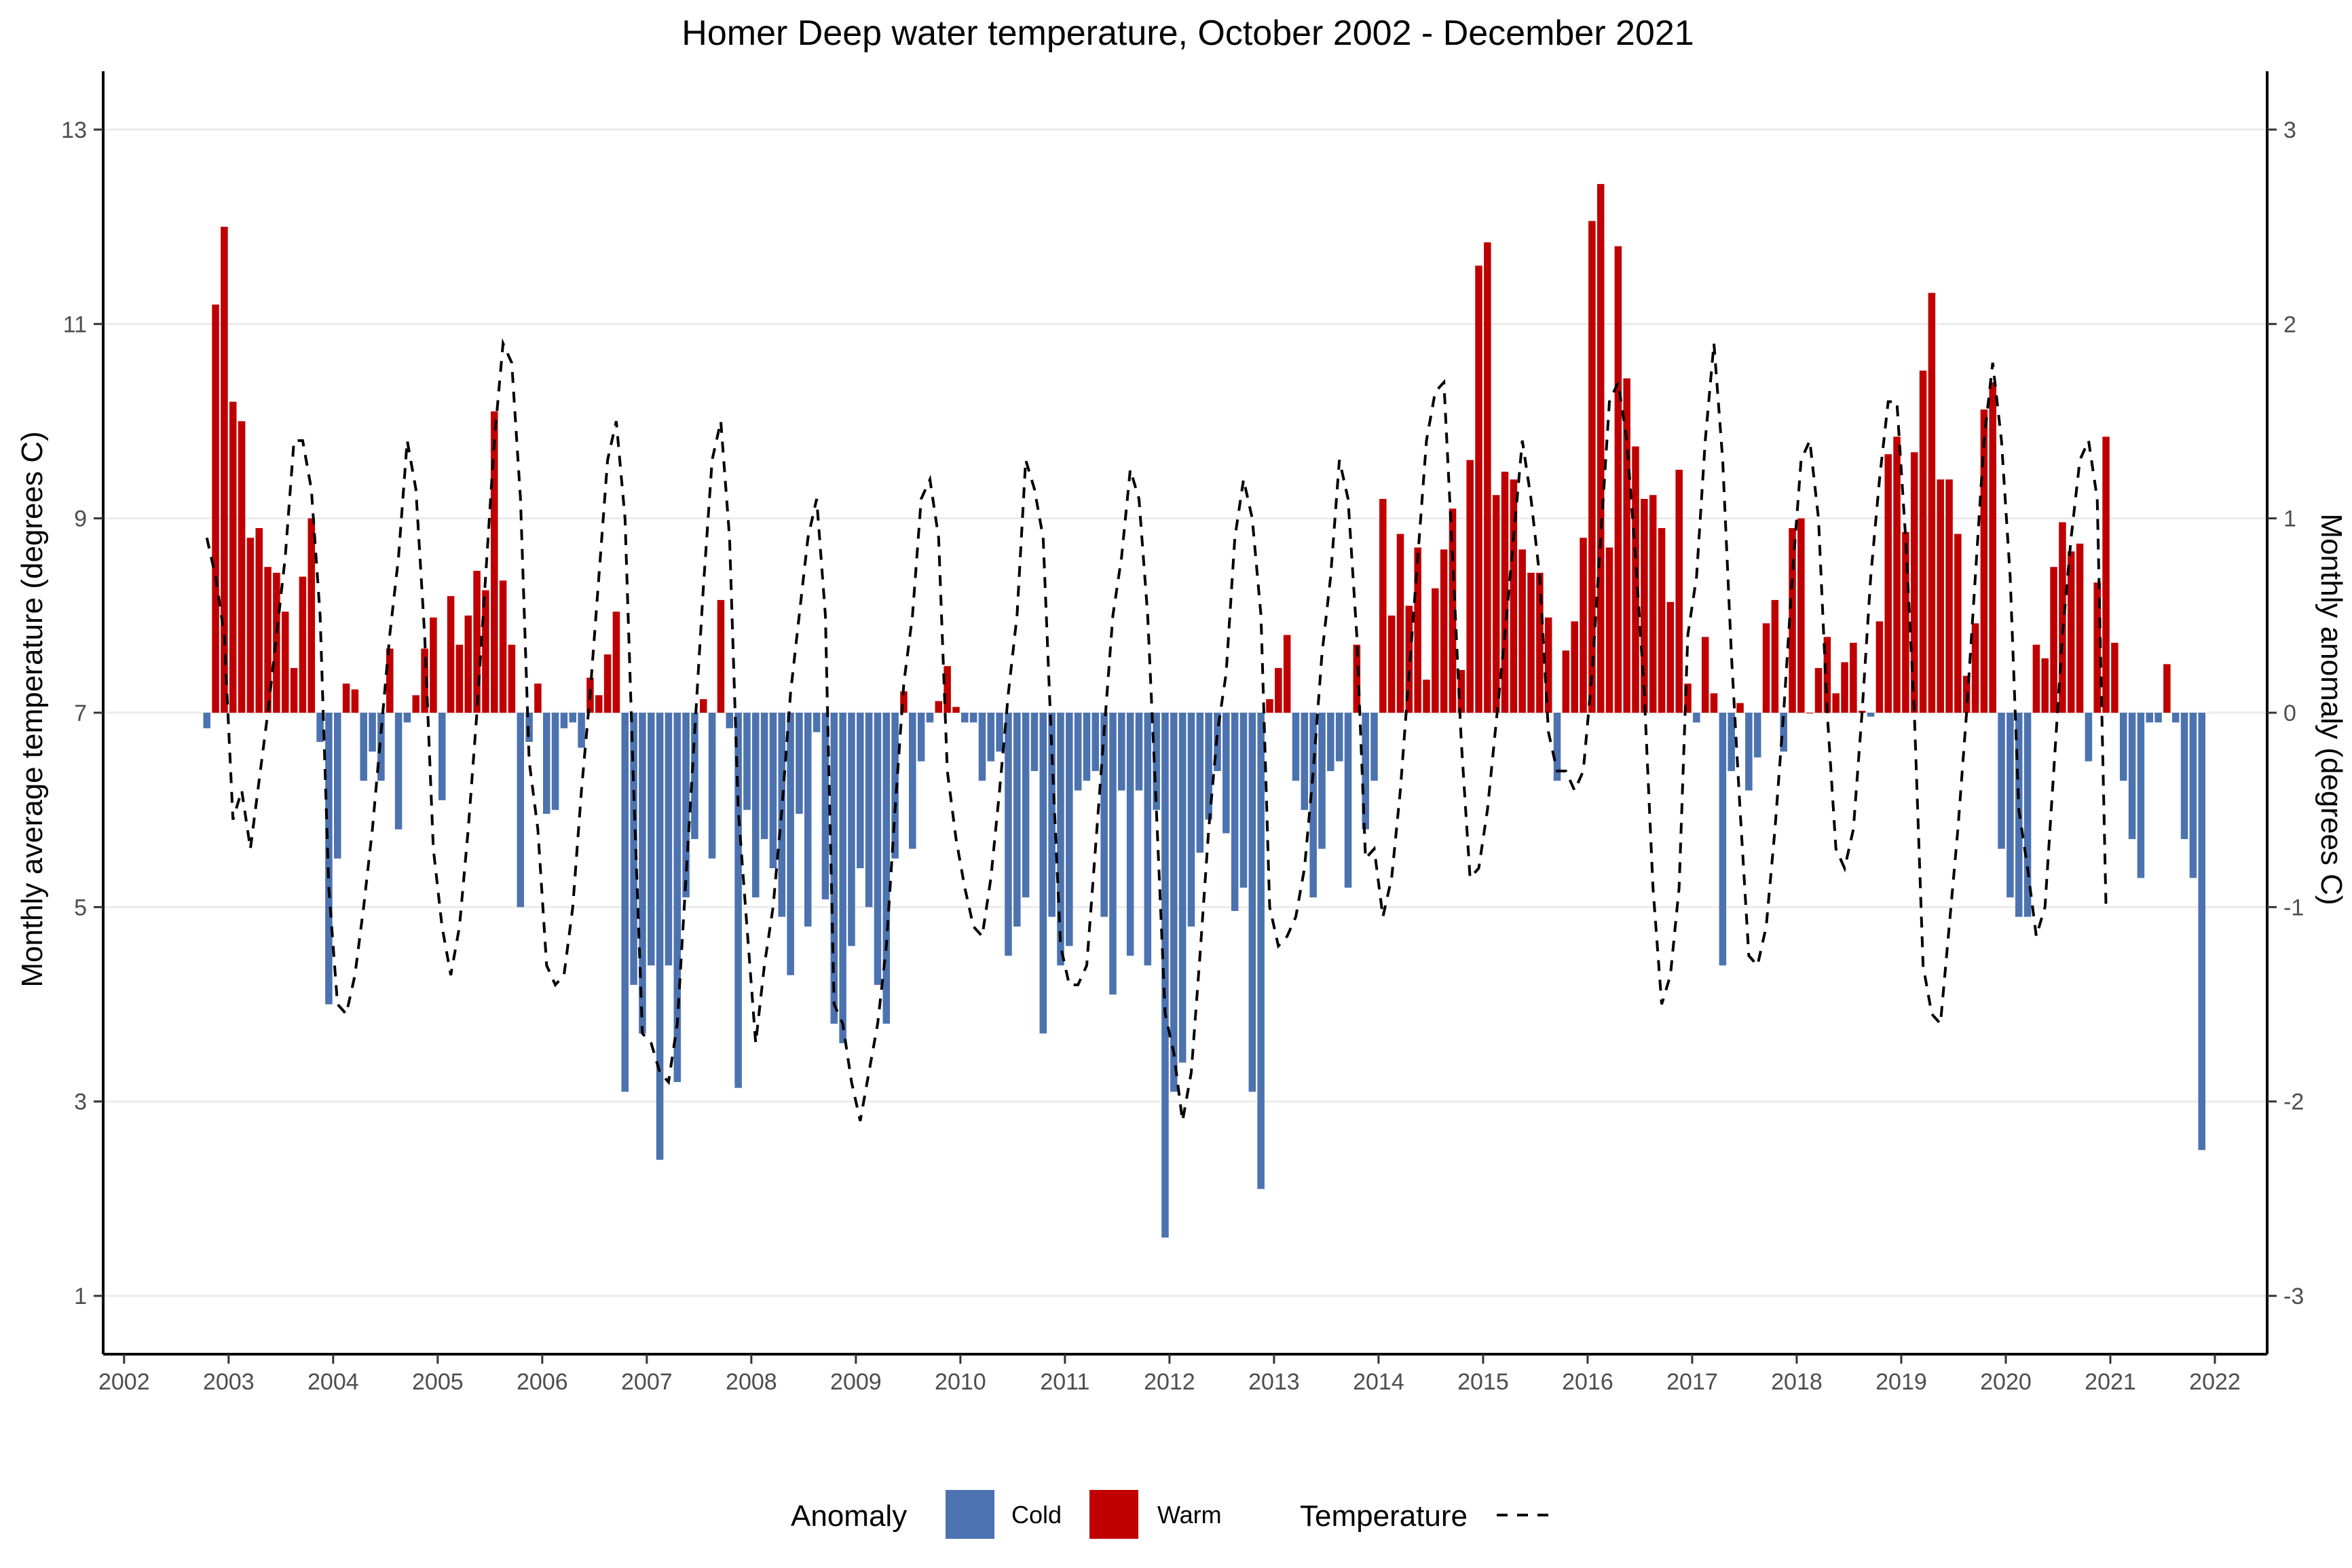  What do you see at coordinates (542, 1382) in the screenshot?
I see `x-tick-label: 2006` at bounding box center [542, 1382].